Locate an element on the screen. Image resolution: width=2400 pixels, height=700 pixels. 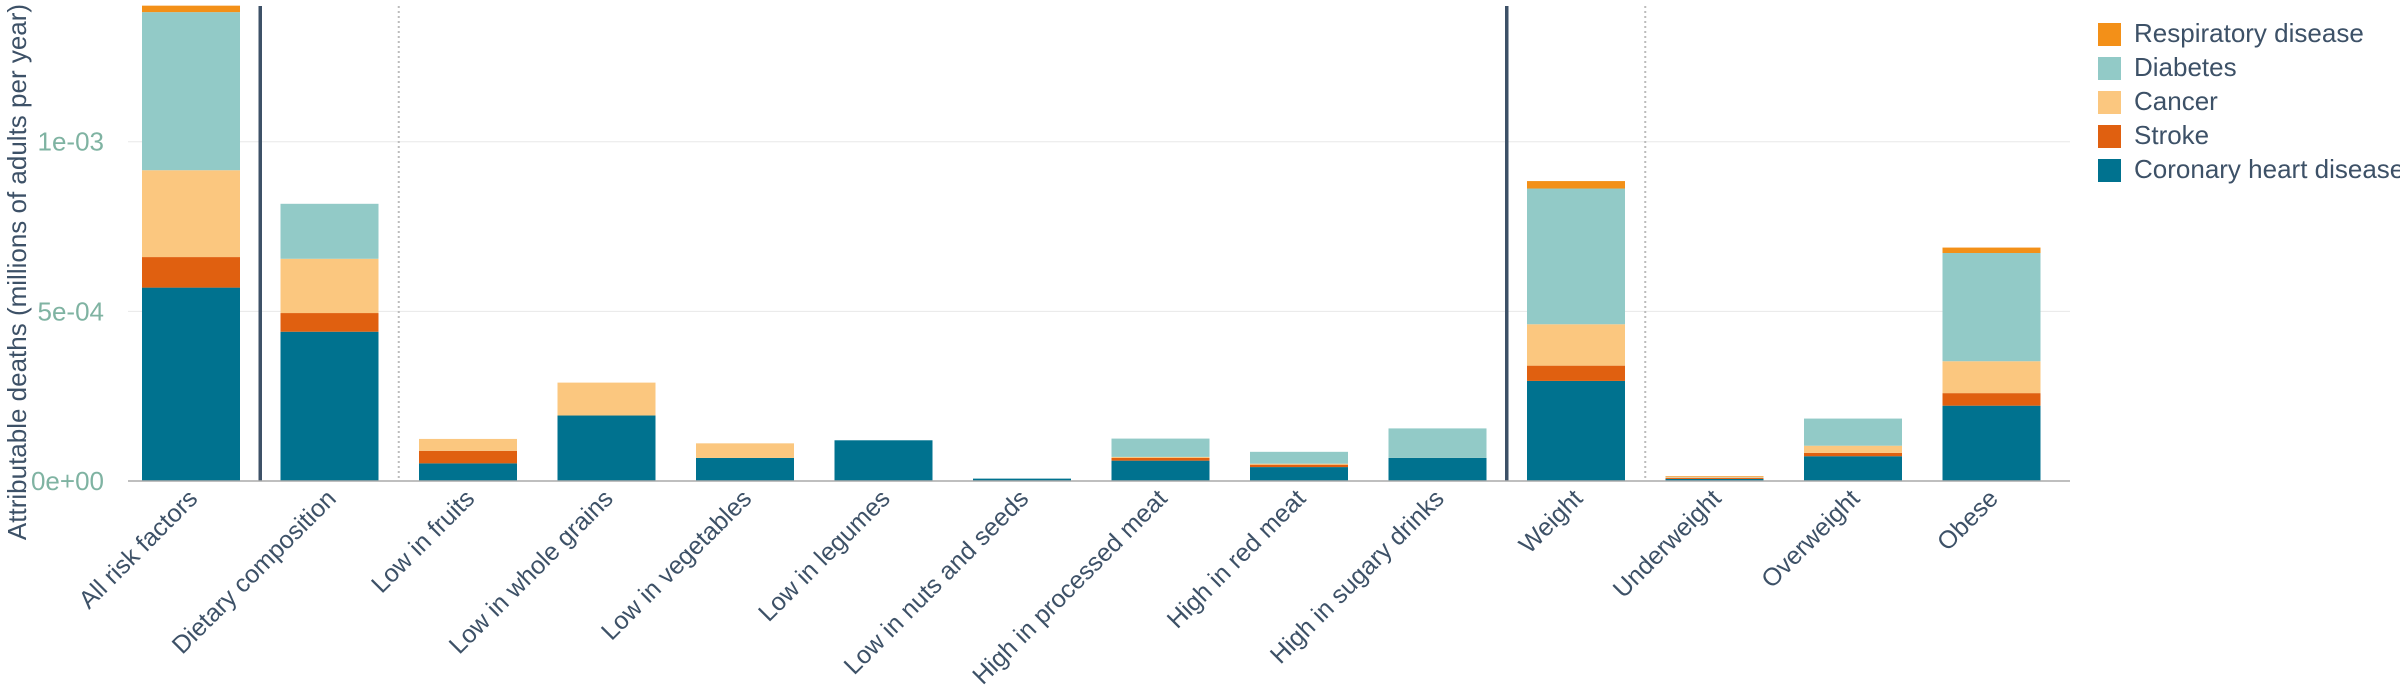
legend-item: Stroke is located at coordinates (2153, 135).